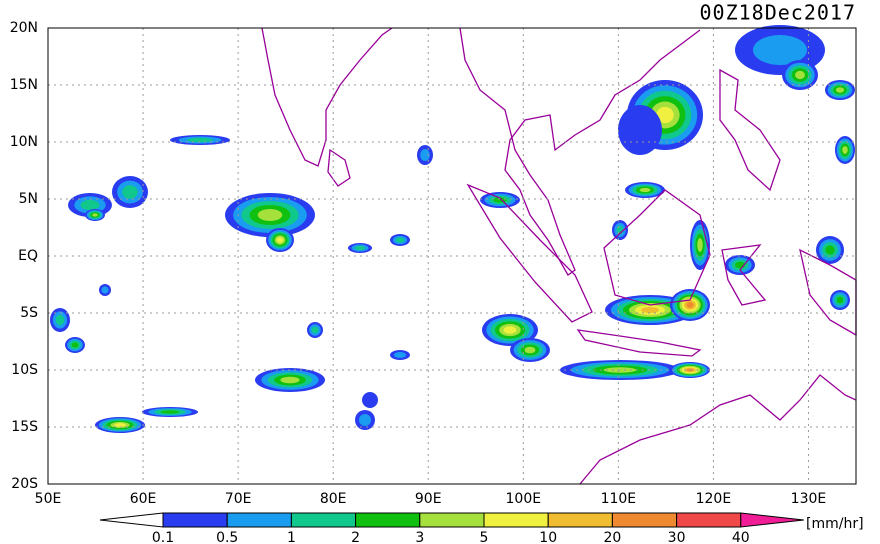 The image size is (880, 544). Describe the element at coordinates (428, 499) in the screenshot. I see `lon-label: 90E` at that location.